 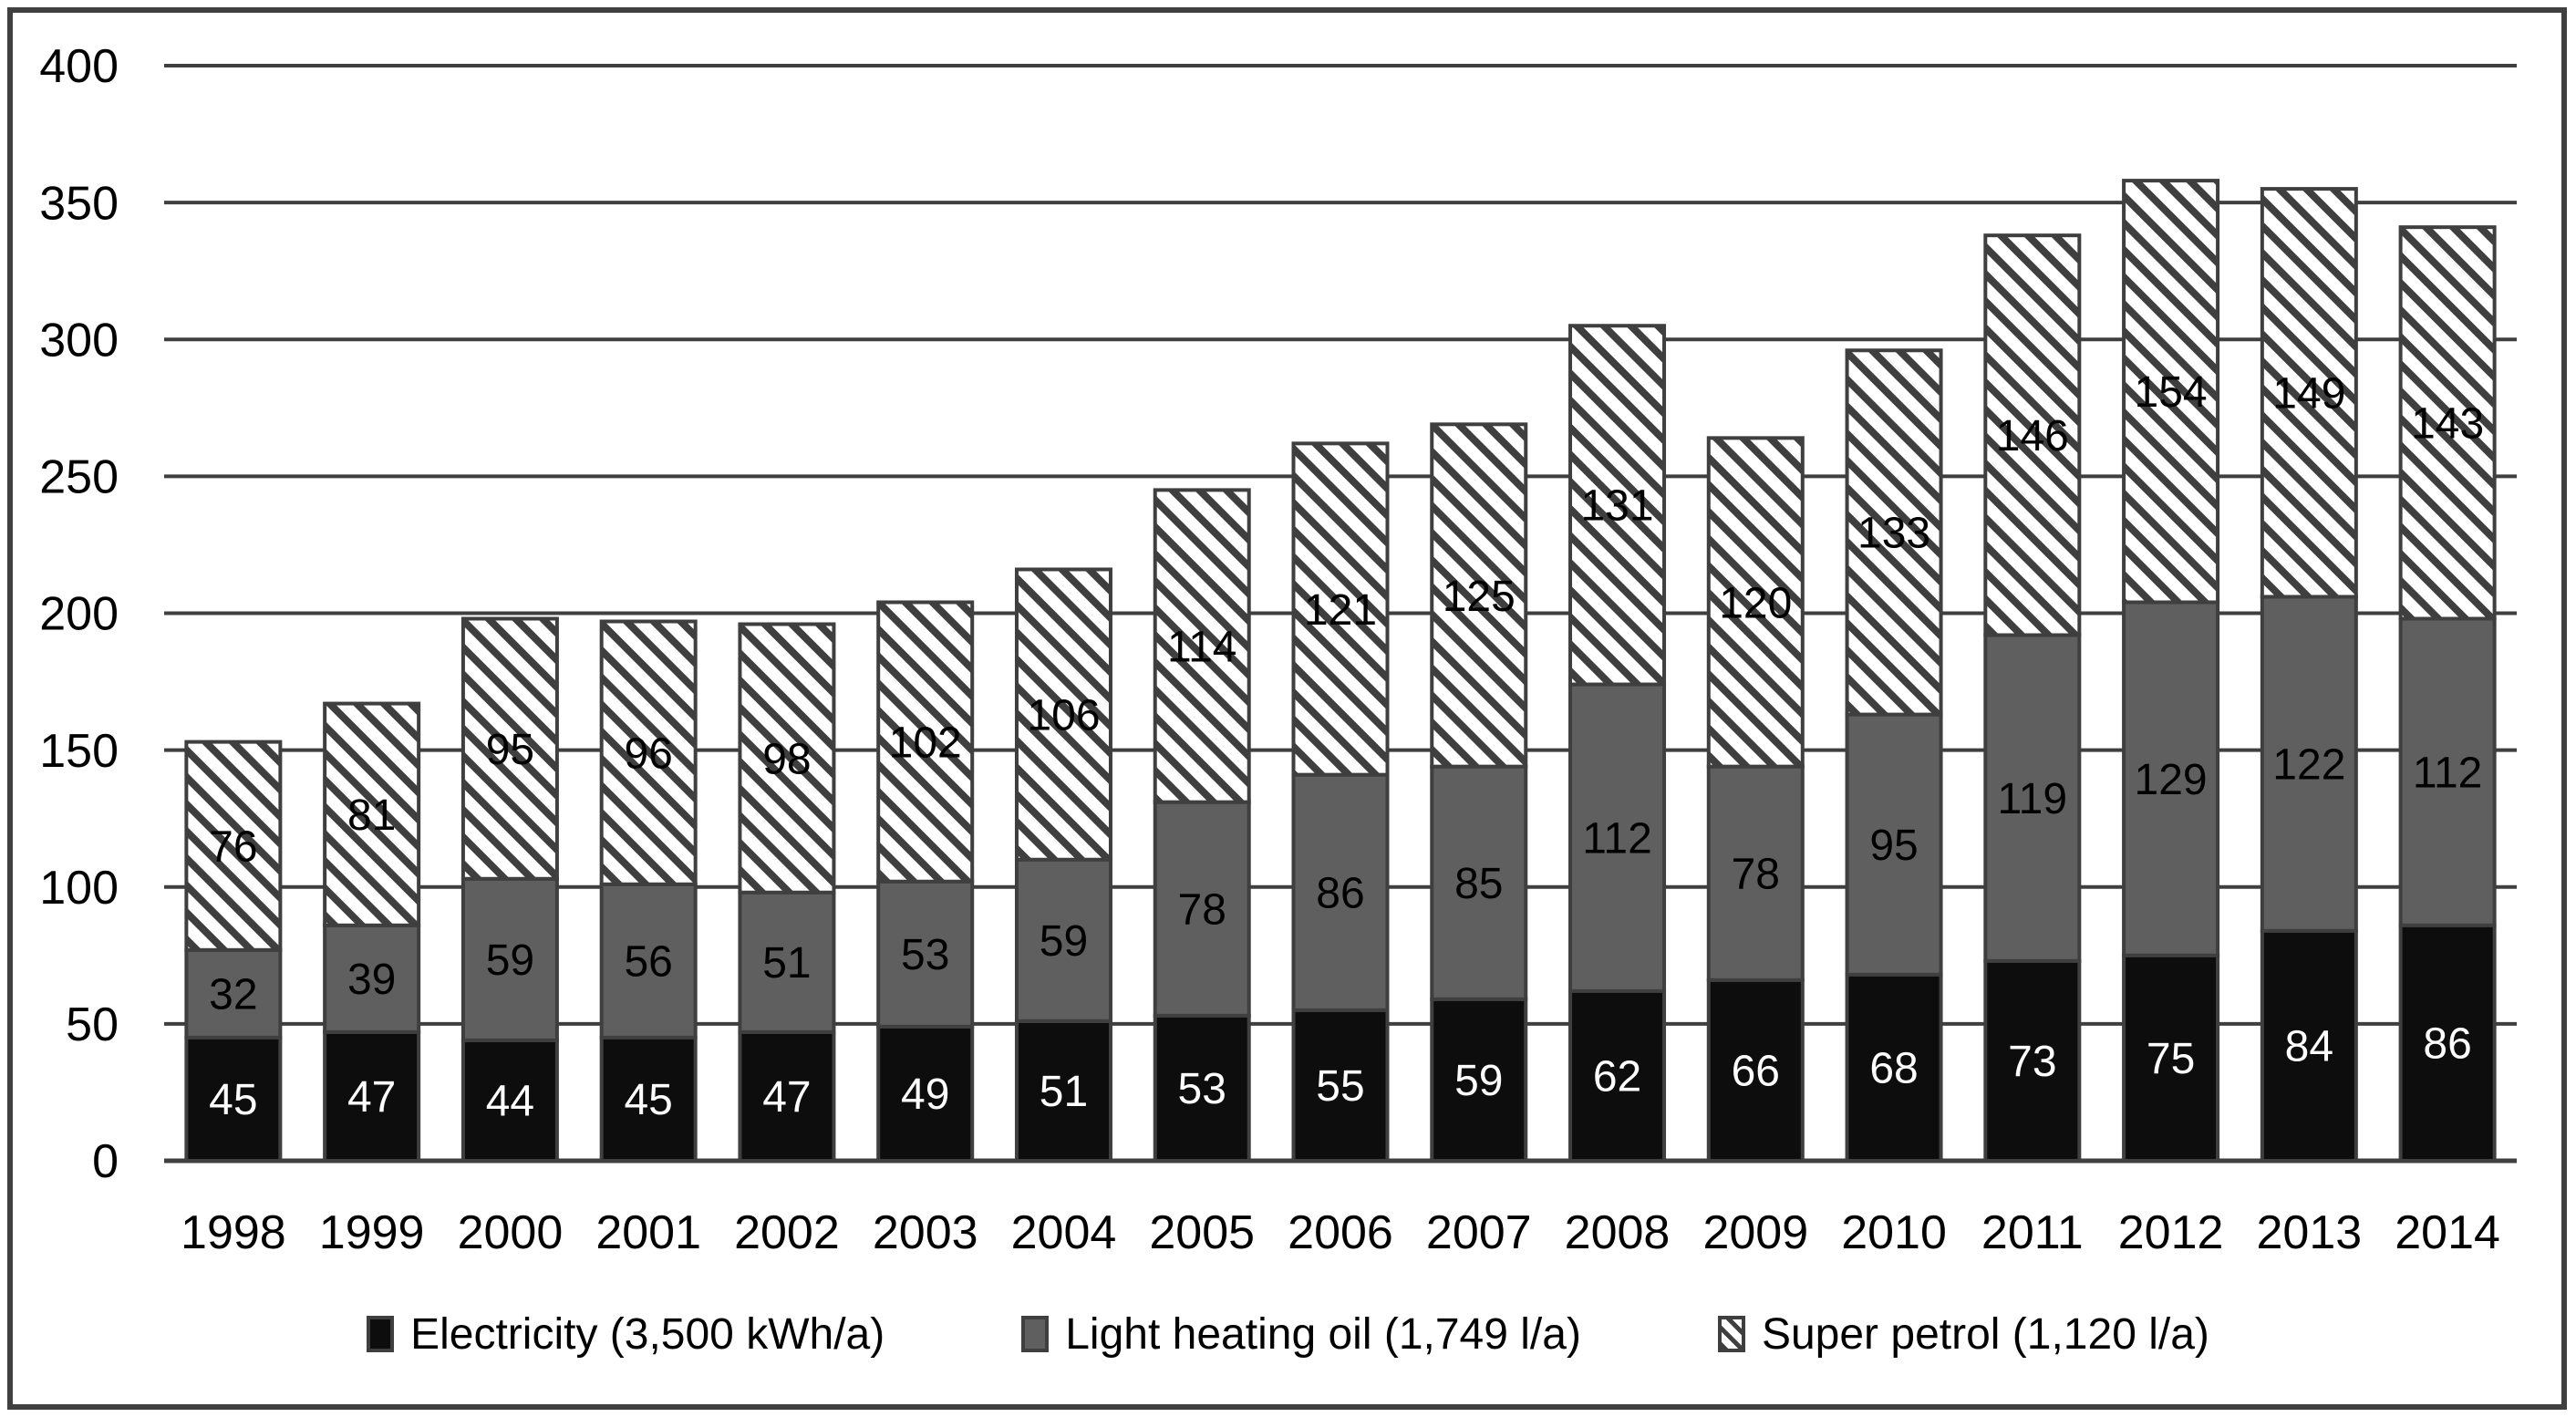 What do you see at coordinates (925, 1095) in the screenshot?
I see `bar-value-label: 49` at bounding box center [925, 1095].